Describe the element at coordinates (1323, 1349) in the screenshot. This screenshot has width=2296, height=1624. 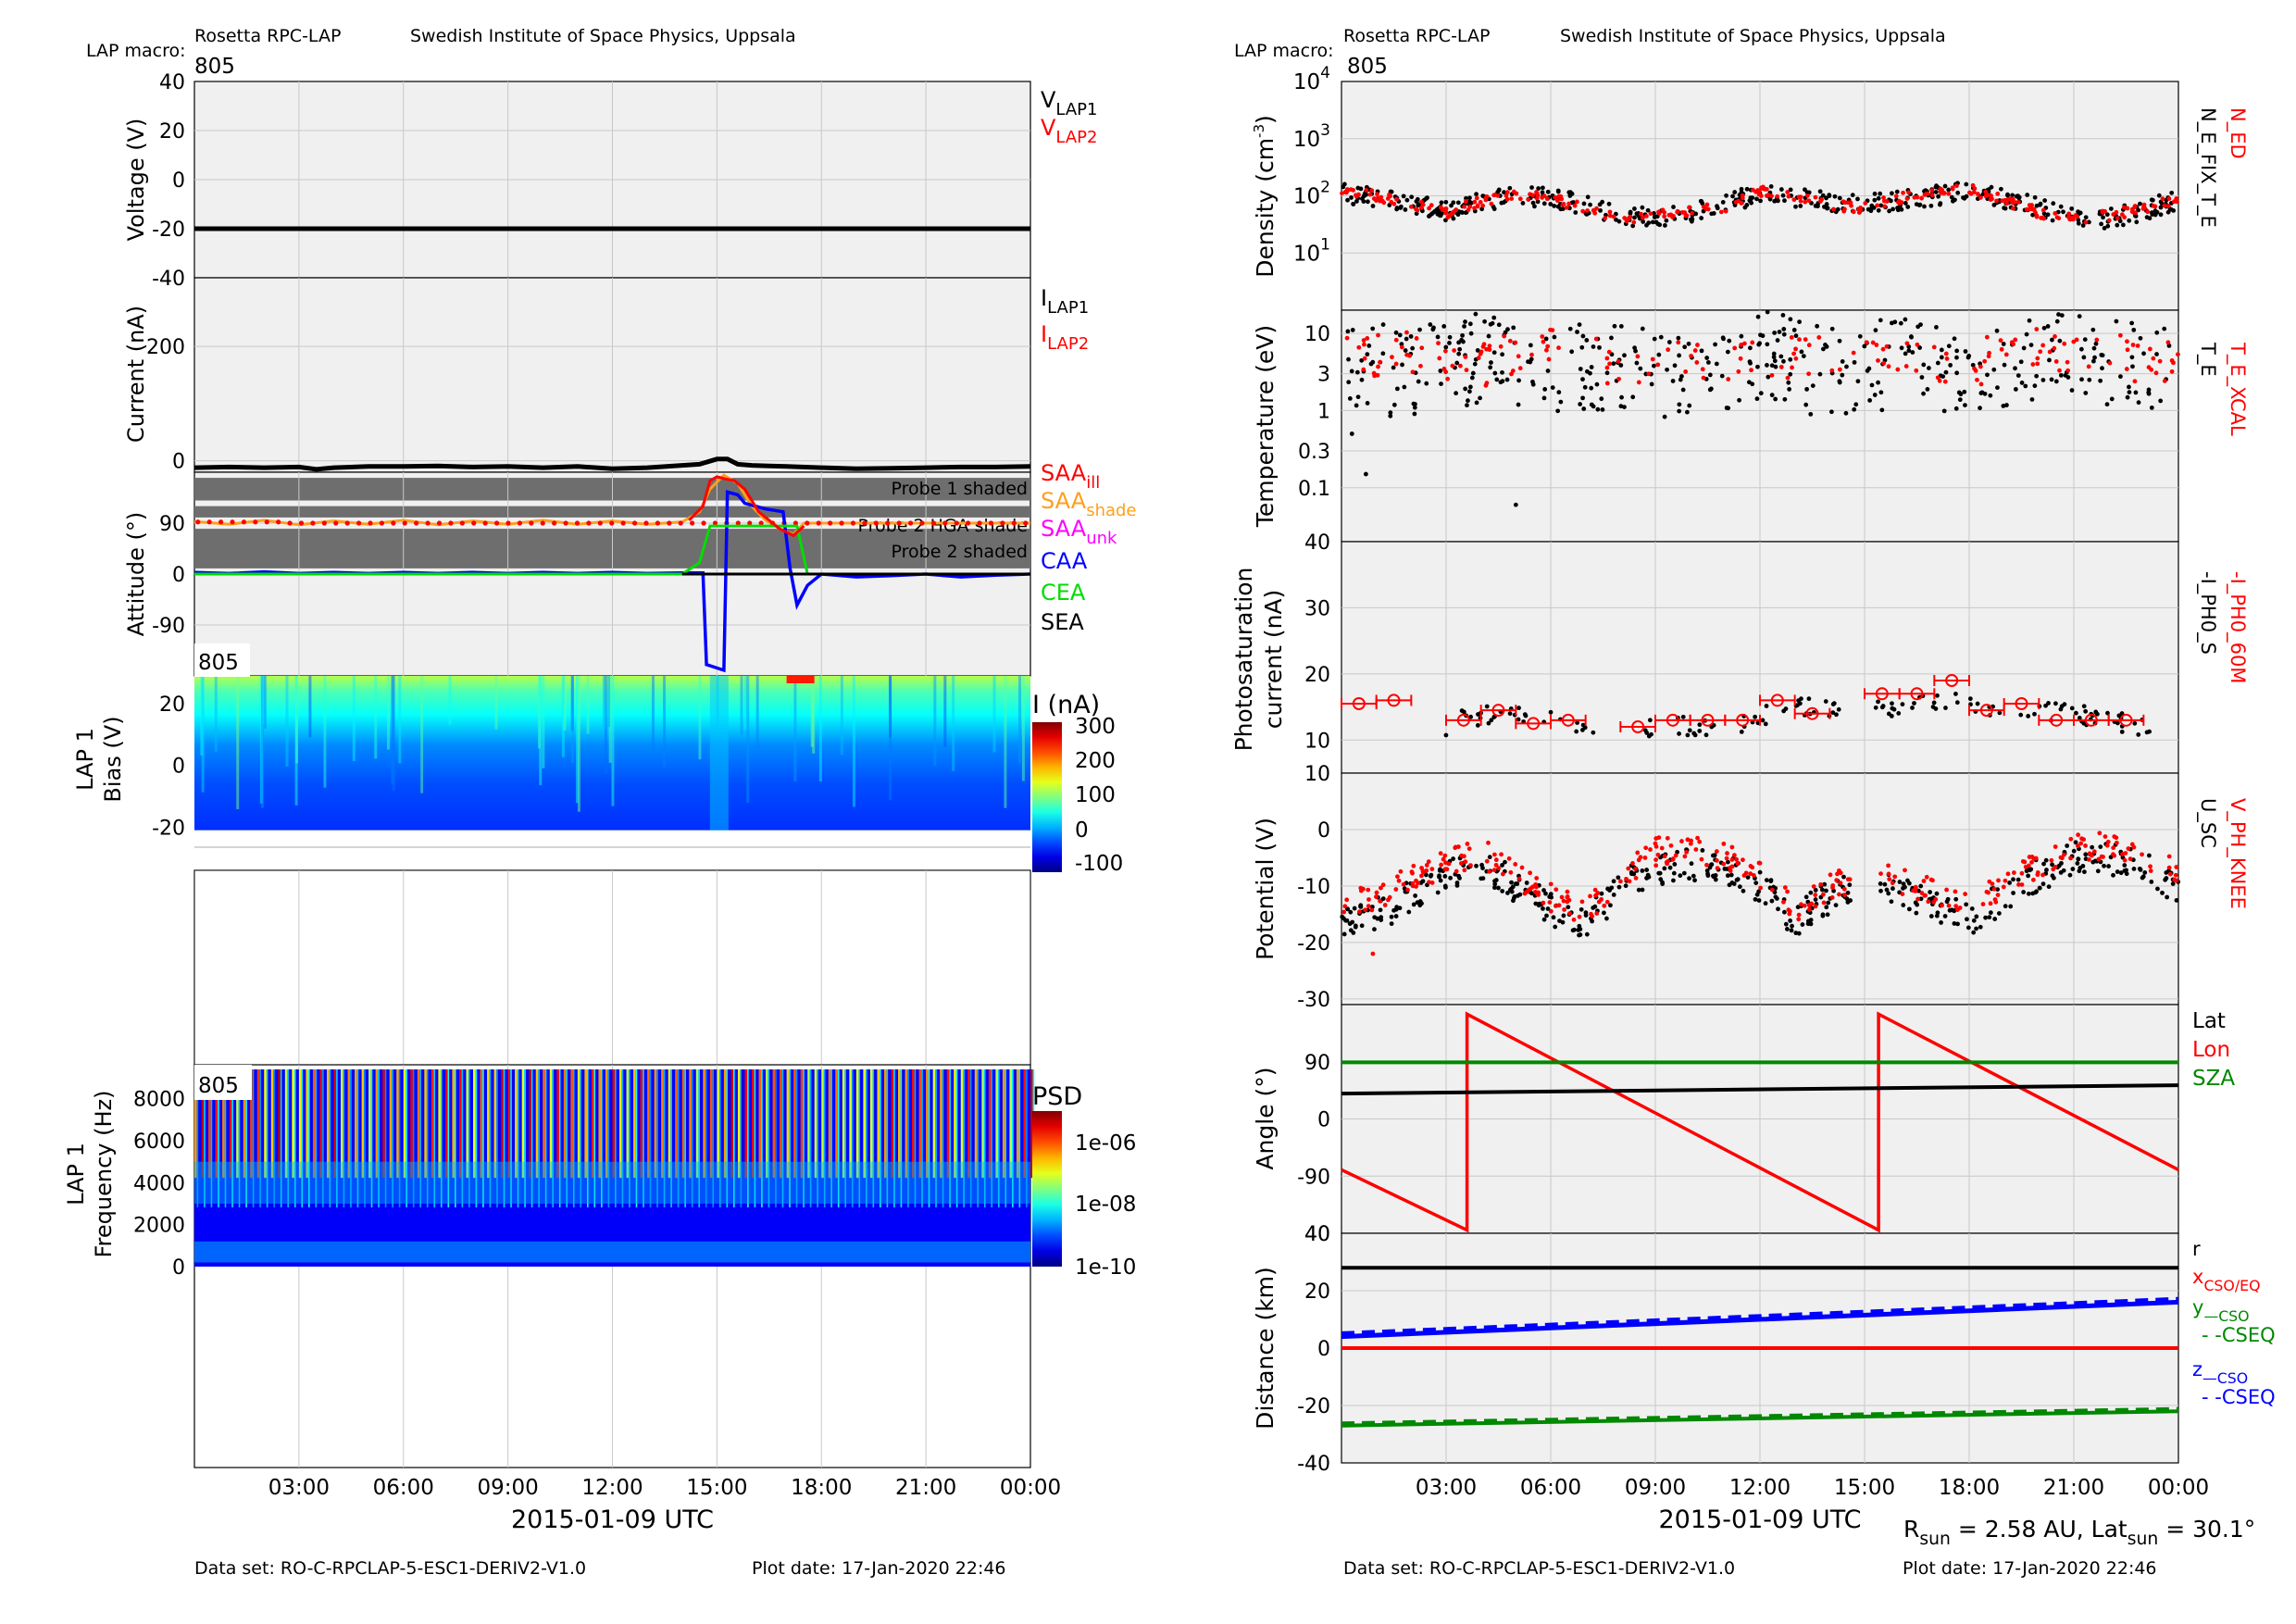
I see `distance-ytick: 0` at that location.